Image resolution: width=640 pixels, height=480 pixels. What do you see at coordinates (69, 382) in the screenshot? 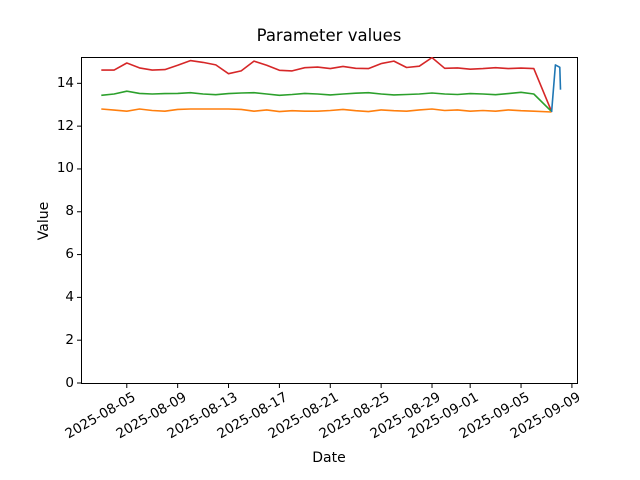
I see `y-tick-label: 0` at bounding box center [69, 382].